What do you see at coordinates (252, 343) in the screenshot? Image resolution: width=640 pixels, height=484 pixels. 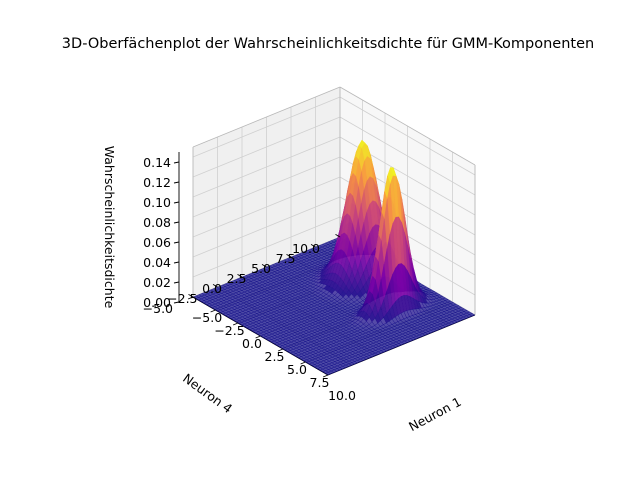 I see `x-tick-label: 0.0` at bounding box center [252, 343].